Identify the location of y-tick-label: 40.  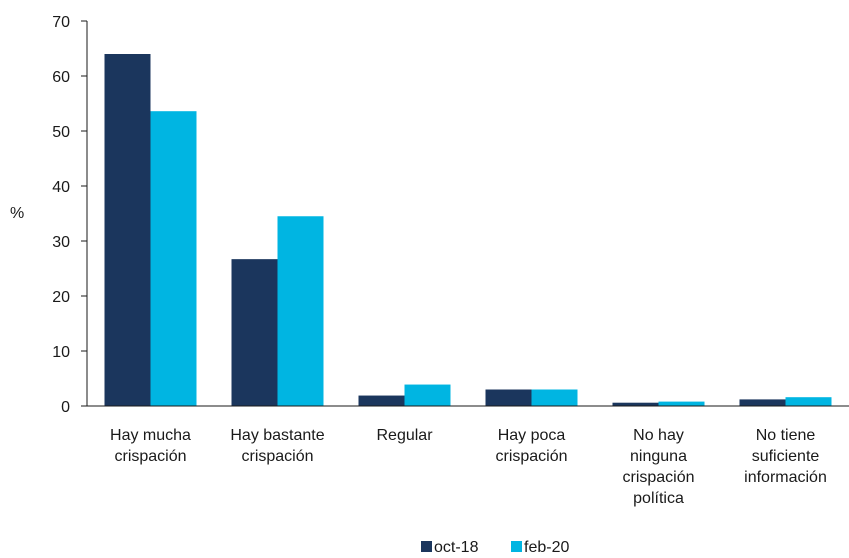
(61, 187).